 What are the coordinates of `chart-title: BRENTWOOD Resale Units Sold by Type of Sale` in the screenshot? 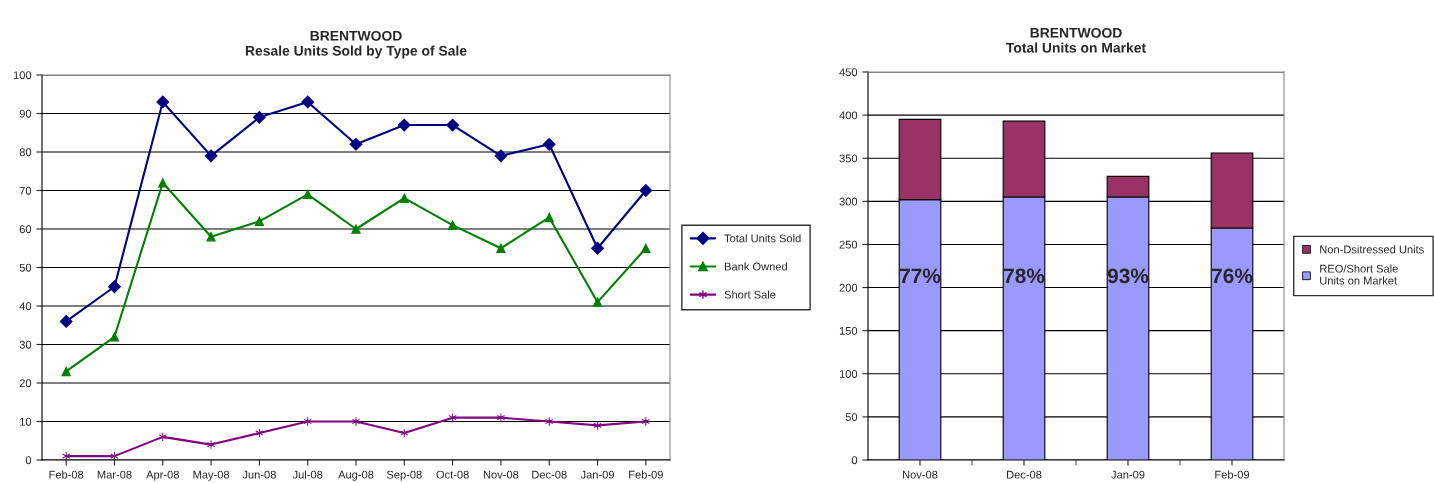 It's located at (356, 44).